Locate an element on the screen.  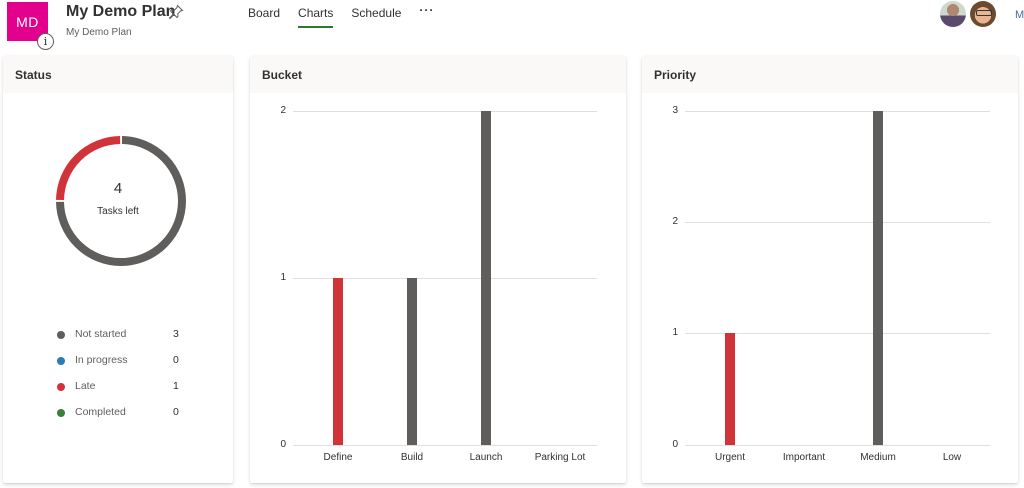
x-category-label: Parking Lot is located at coordinates (560, 457).